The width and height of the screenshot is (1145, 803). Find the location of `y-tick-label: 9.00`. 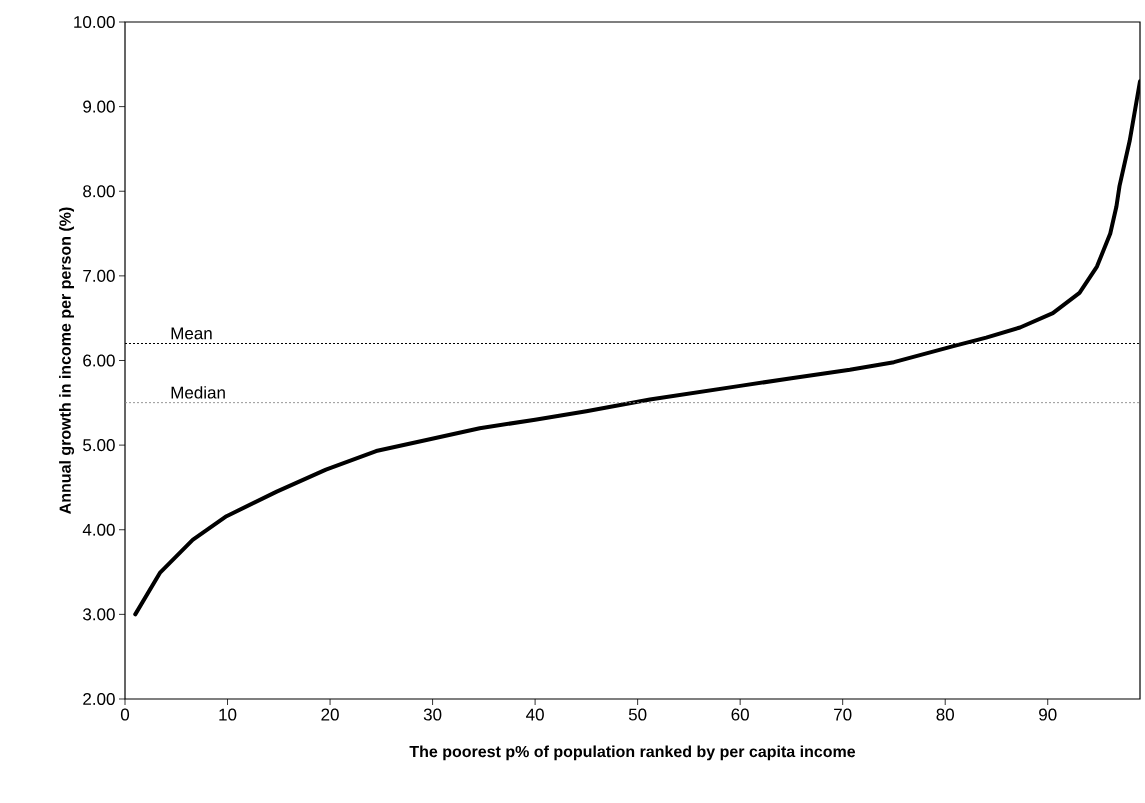

y-tick-label: 9.00 is located at coordinates (99, 106).